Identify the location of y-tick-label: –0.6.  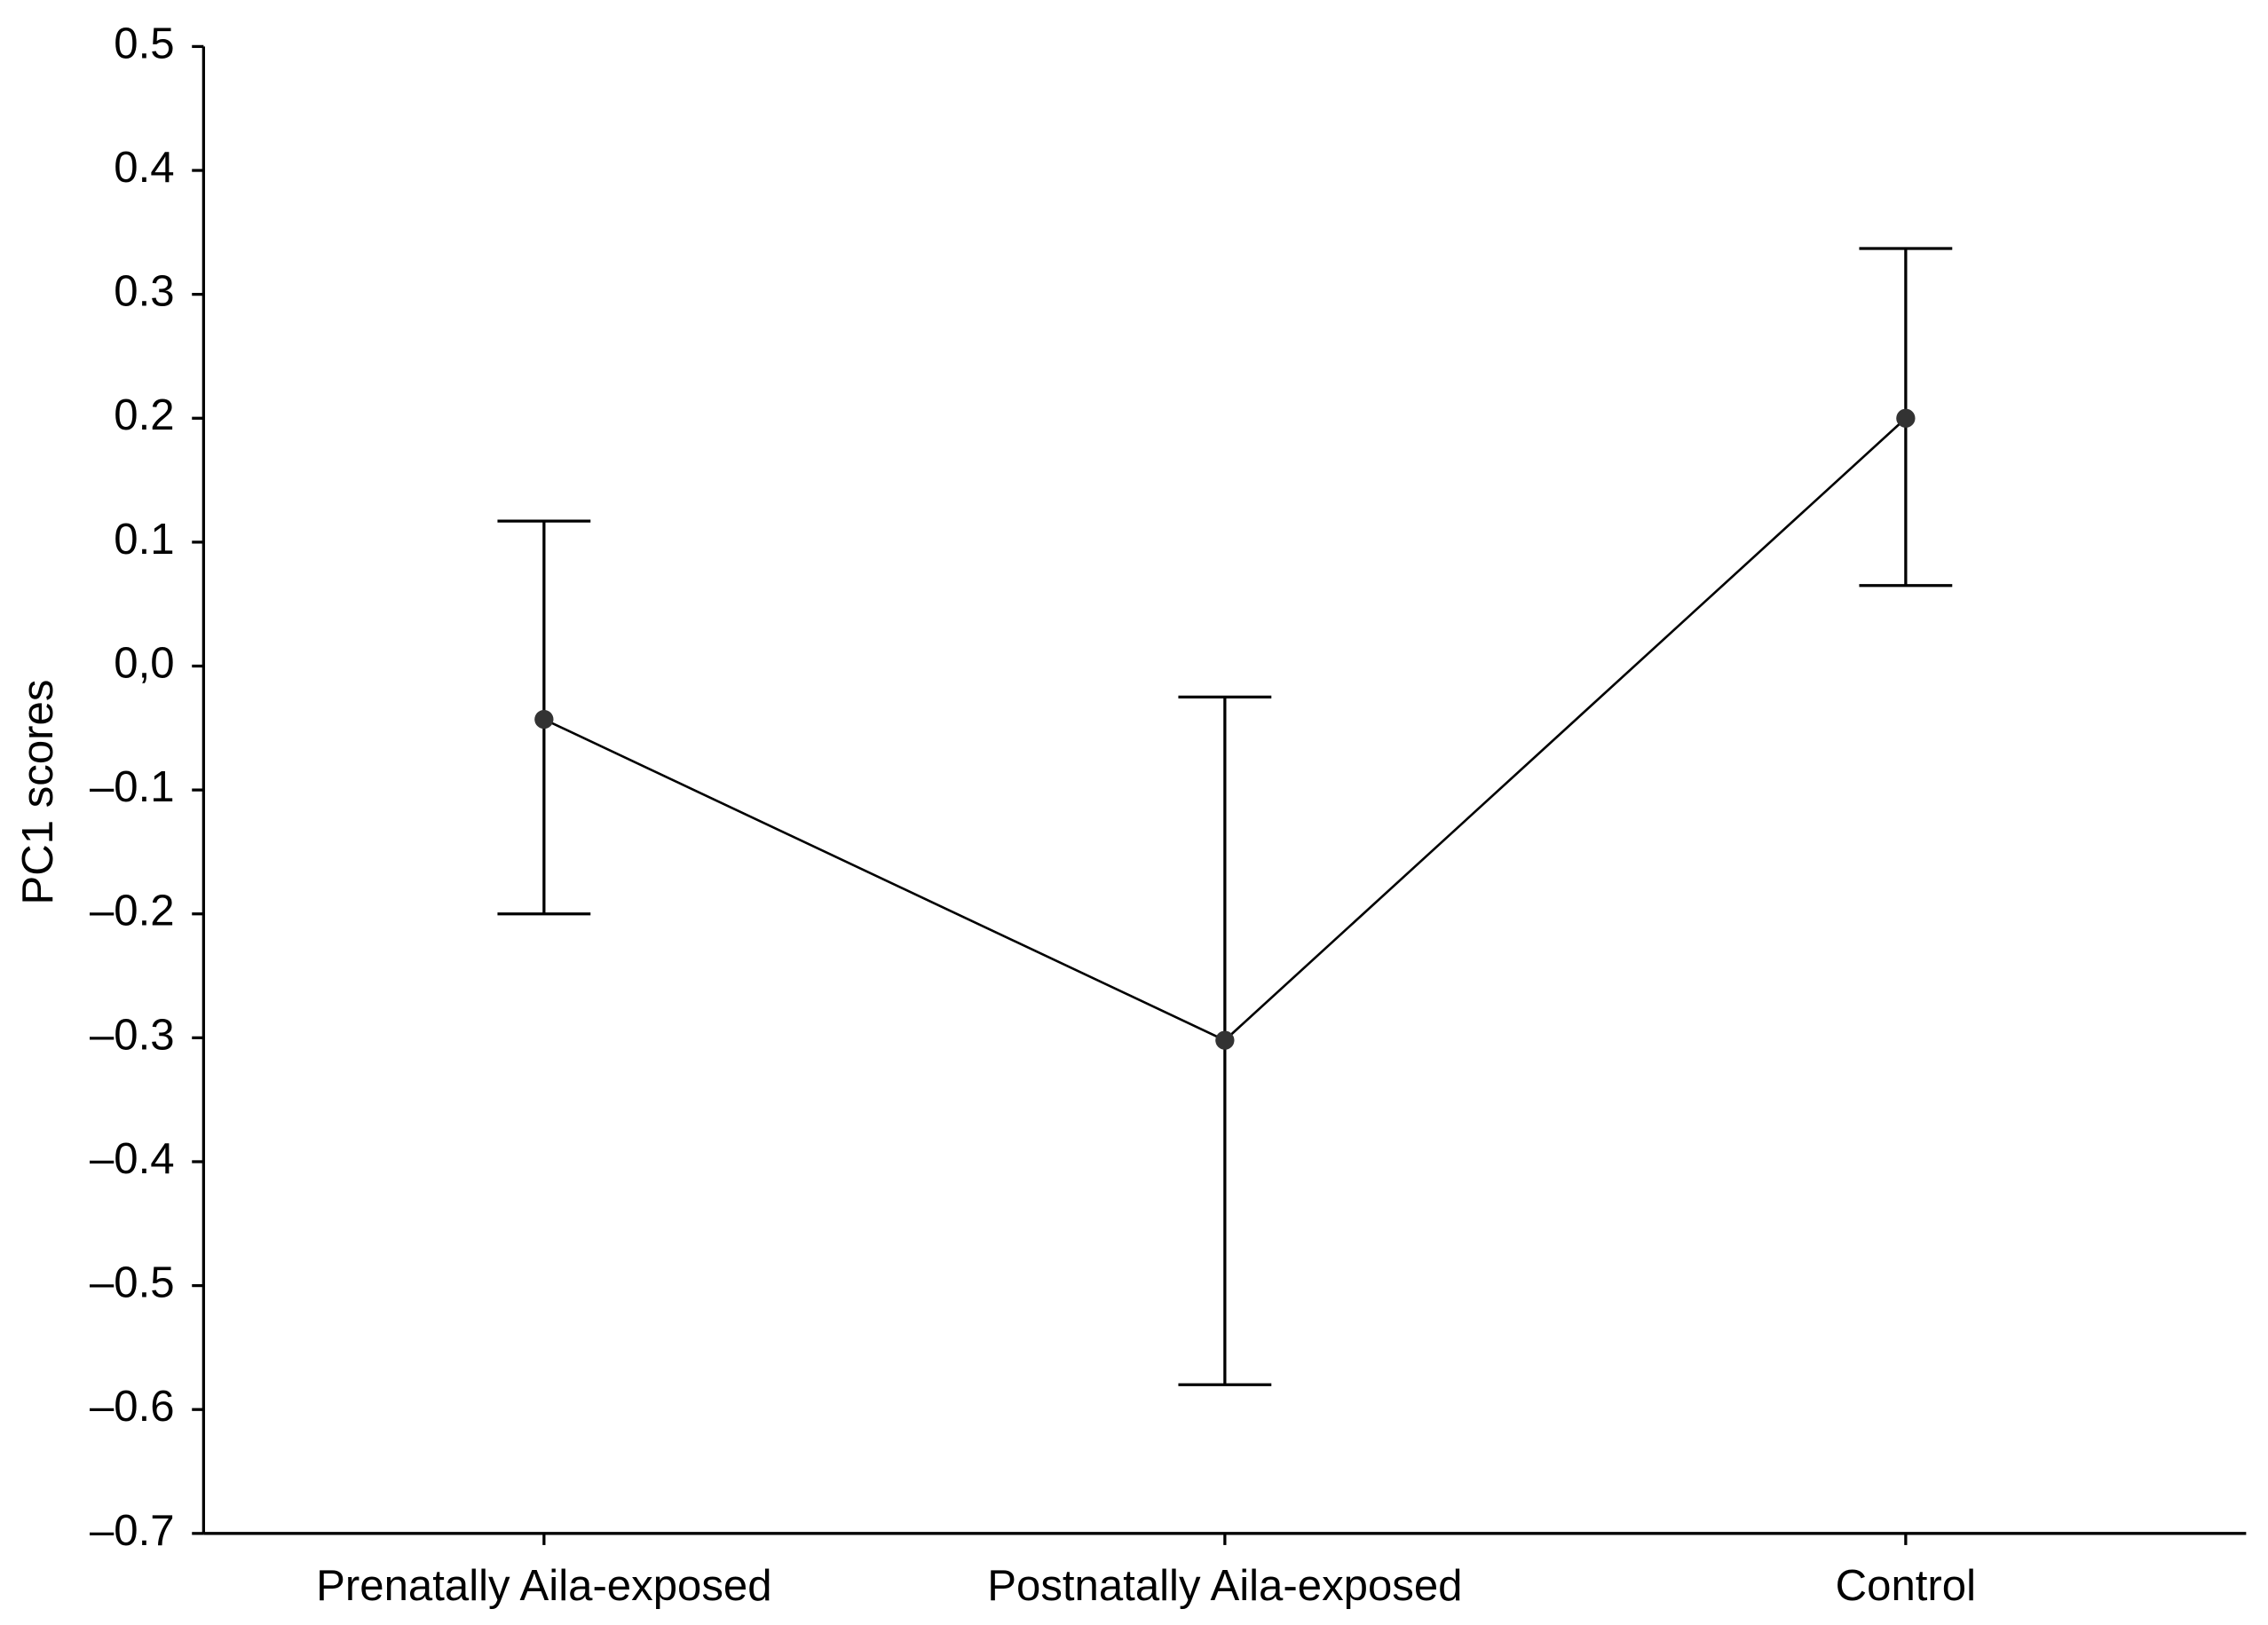
(132, 1407).